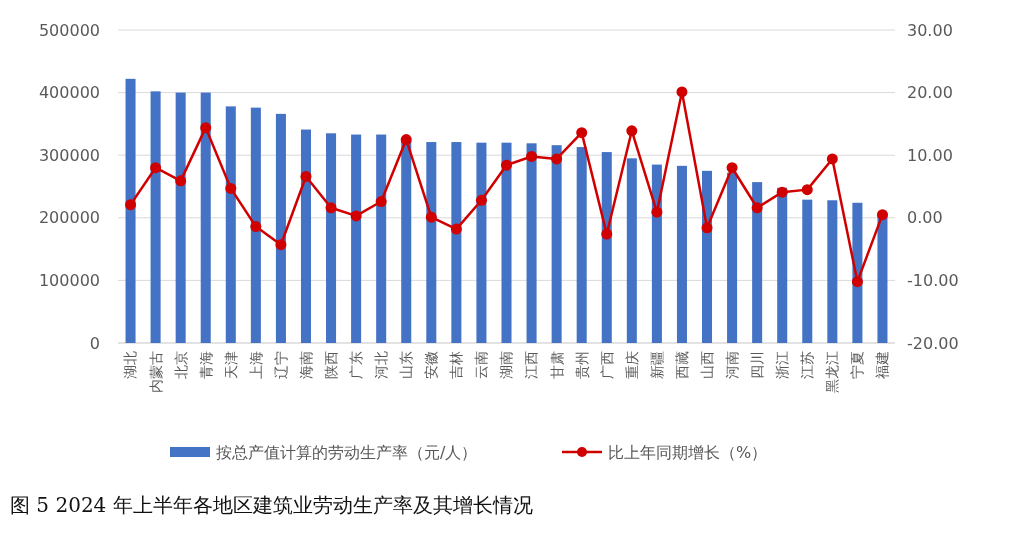 The image size is (1024, 550). I want to click on x-tick-label: 湖北, so click(130, 365).